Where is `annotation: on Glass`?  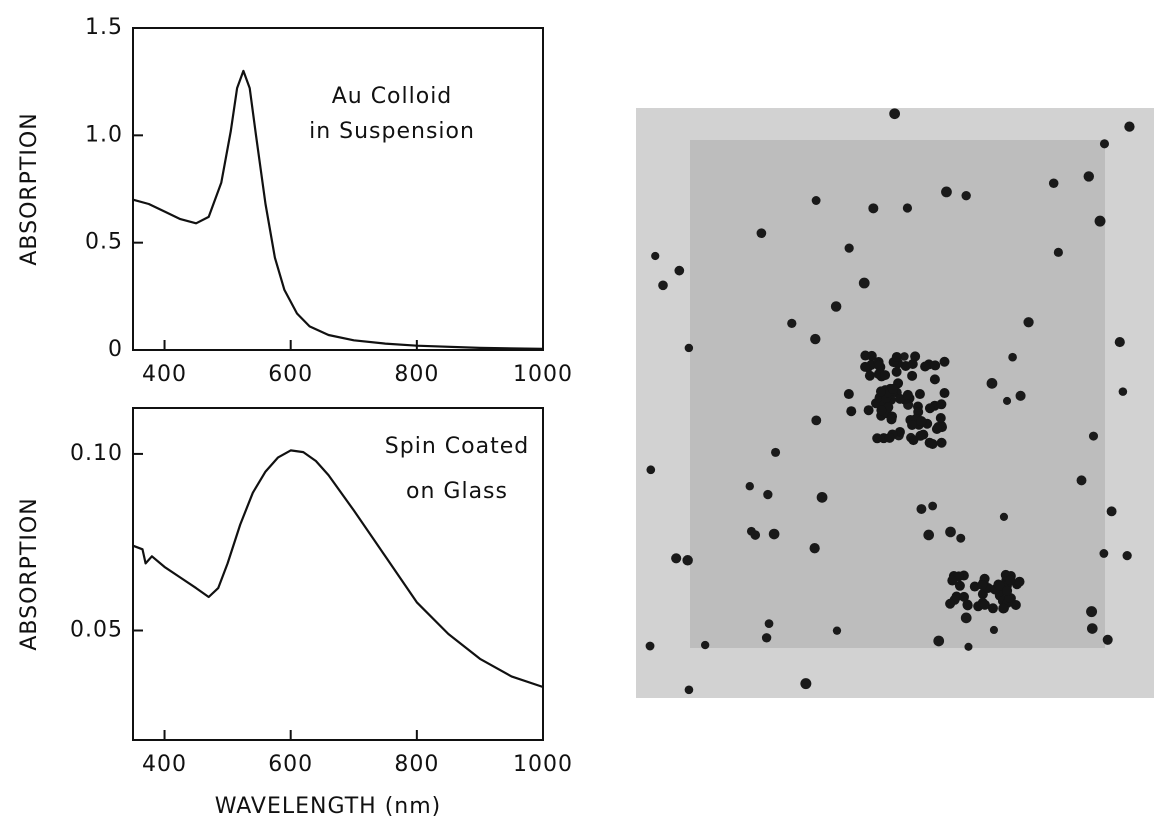
annotation: on Glass is located at coordinates (457, 491).